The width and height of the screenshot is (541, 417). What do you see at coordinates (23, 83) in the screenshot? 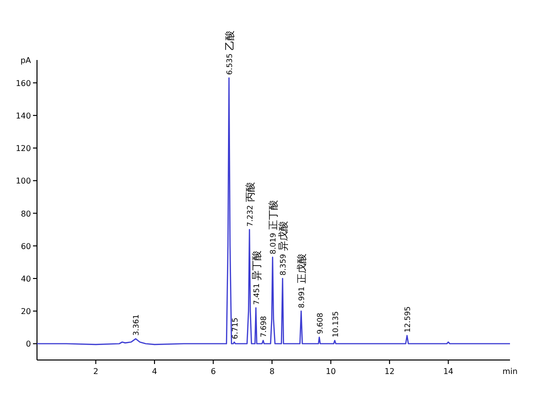
I see `y-tick-label: 160` at bounding box center [23, 83].